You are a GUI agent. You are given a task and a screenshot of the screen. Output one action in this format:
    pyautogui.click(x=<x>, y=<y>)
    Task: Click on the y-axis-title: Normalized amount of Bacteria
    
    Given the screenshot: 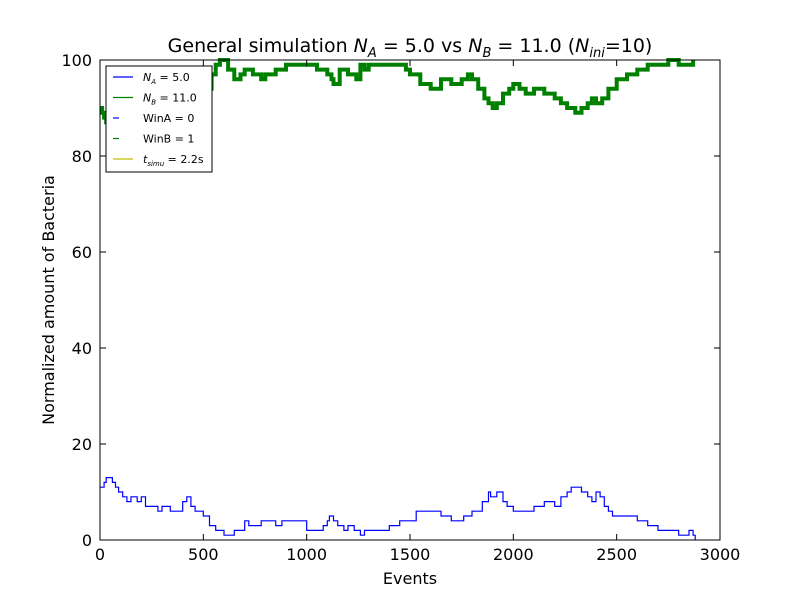 What is the action you would take?
    pyautogui.click(x=48, y=300)
    